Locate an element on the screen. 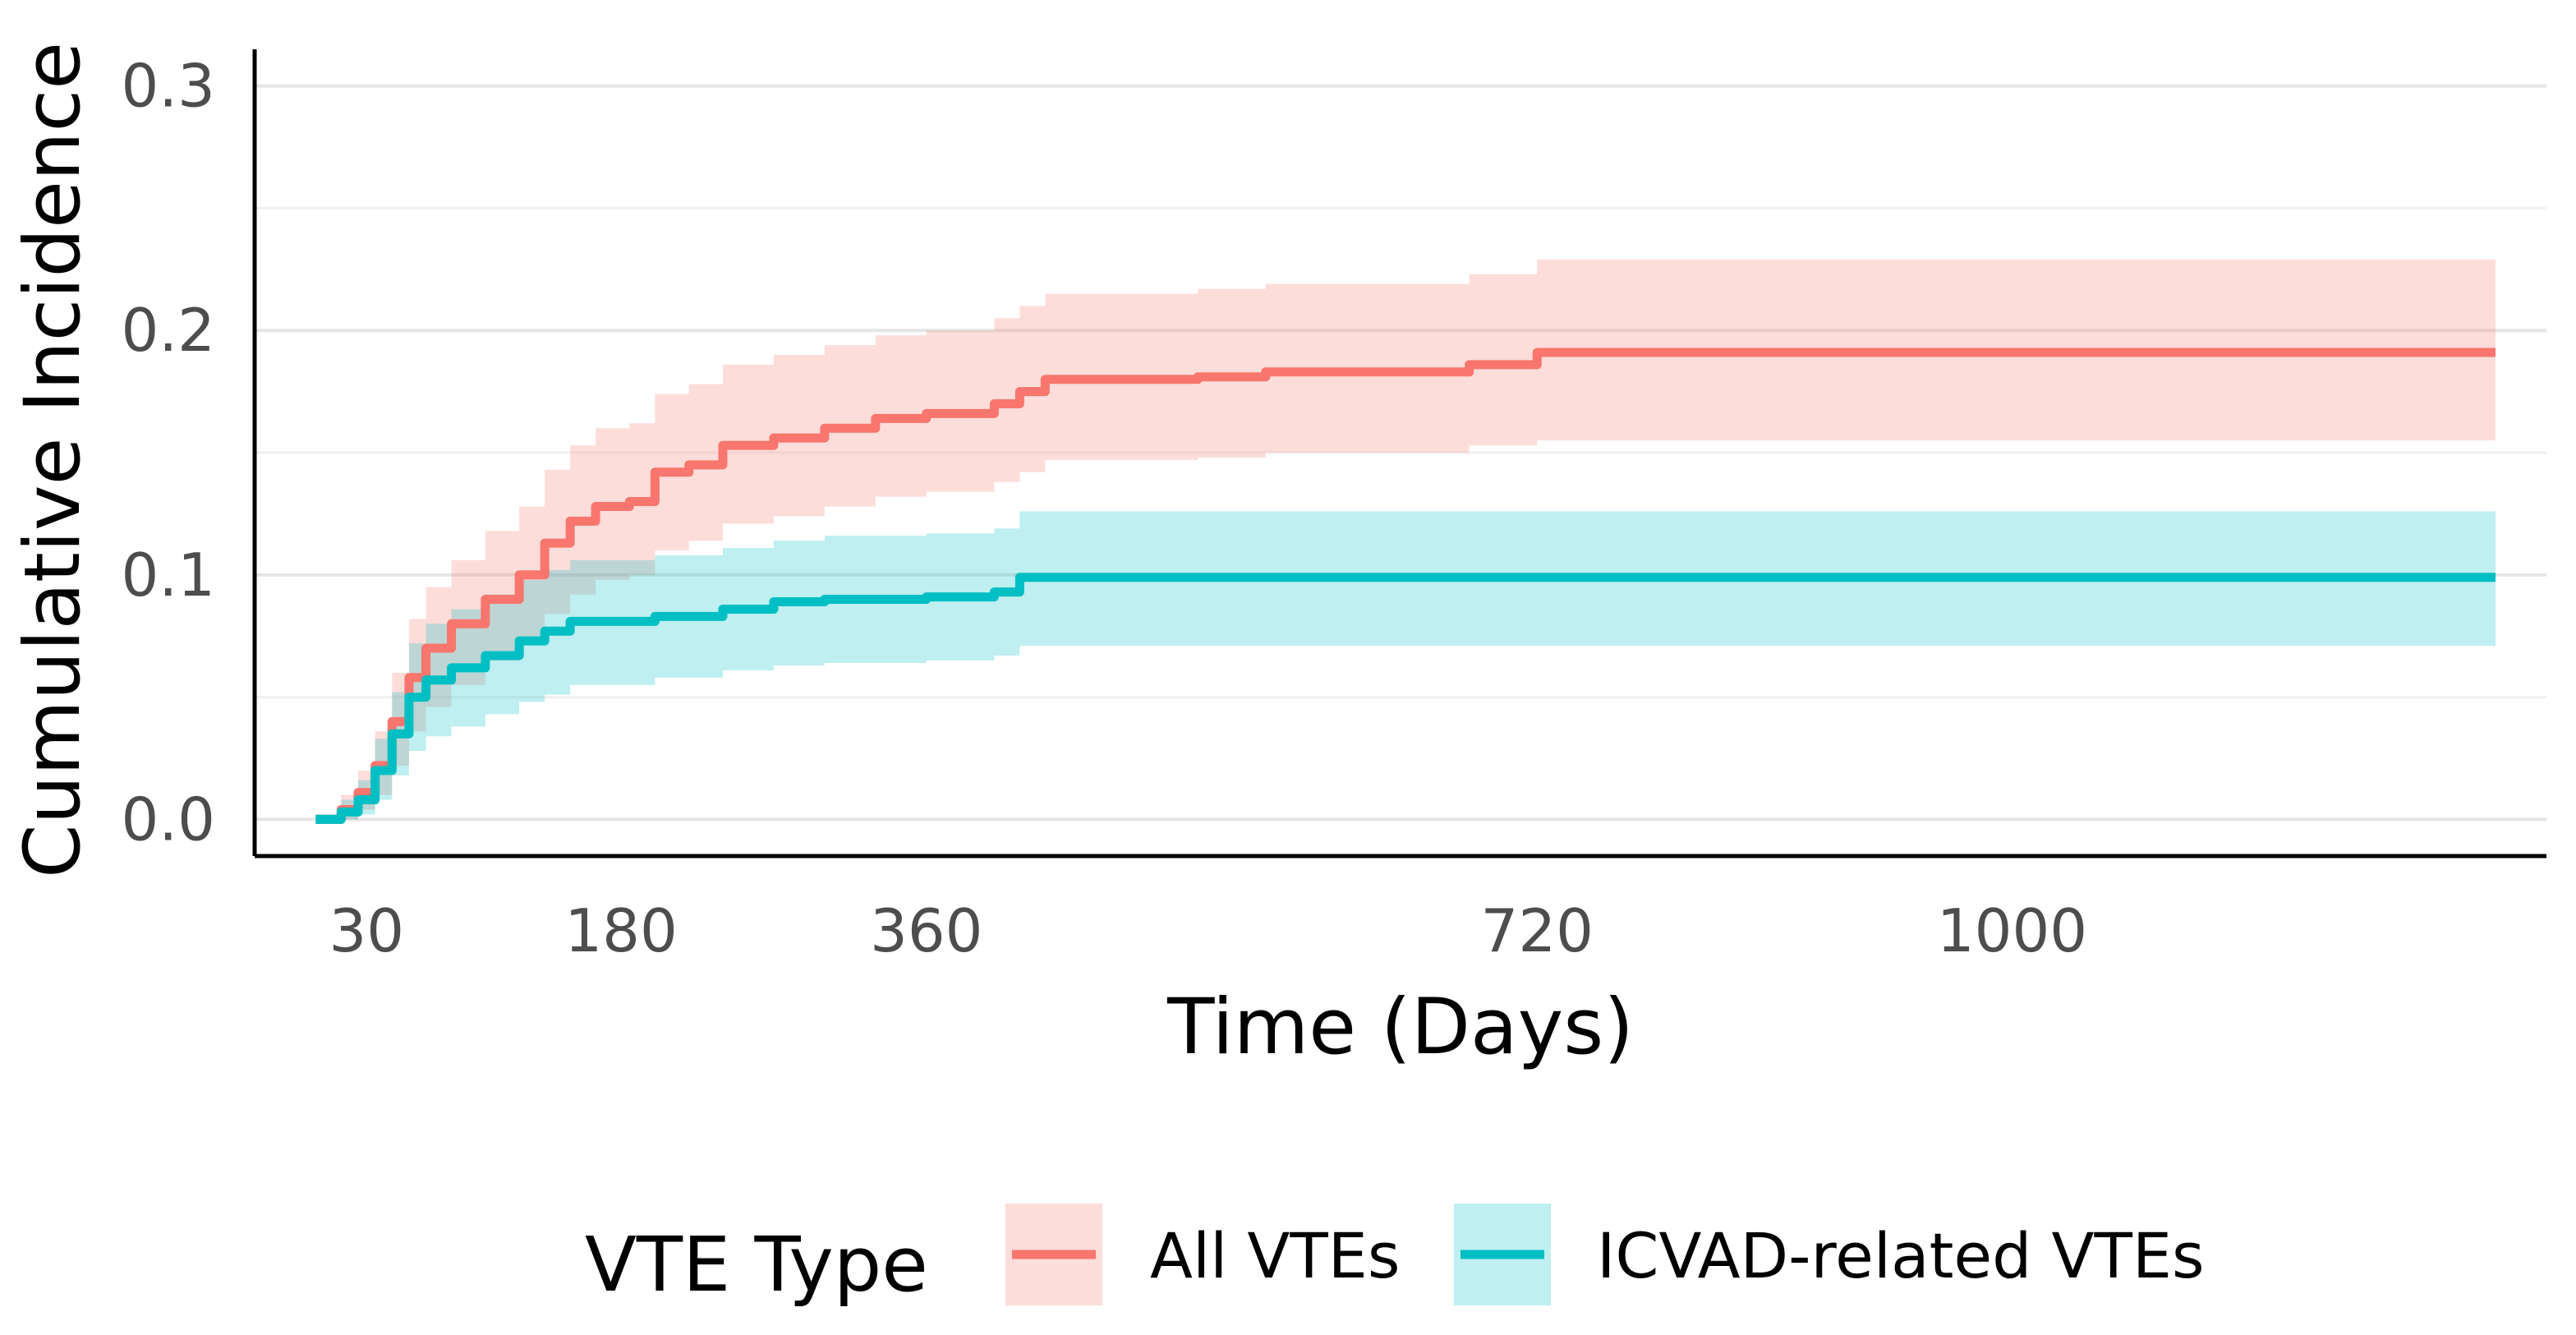 Image resolution: width=2576 pixels, height=1335 pixels. y-tick-label: 0.1 is located at coordinates (168, 575).